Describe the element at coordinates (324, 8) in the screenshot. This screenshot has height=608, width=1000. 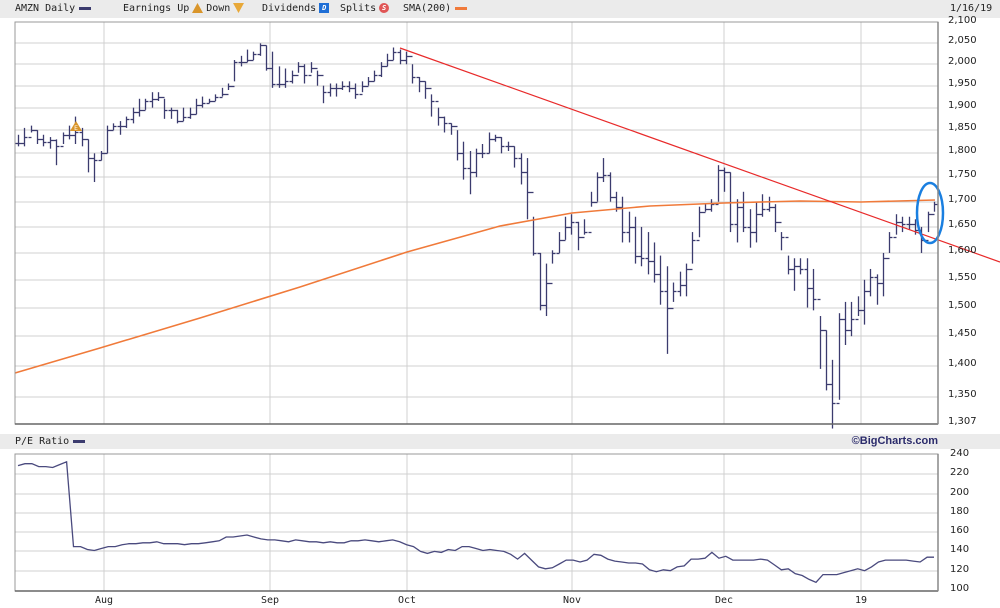
I see `dividends-icon: D` at that location.